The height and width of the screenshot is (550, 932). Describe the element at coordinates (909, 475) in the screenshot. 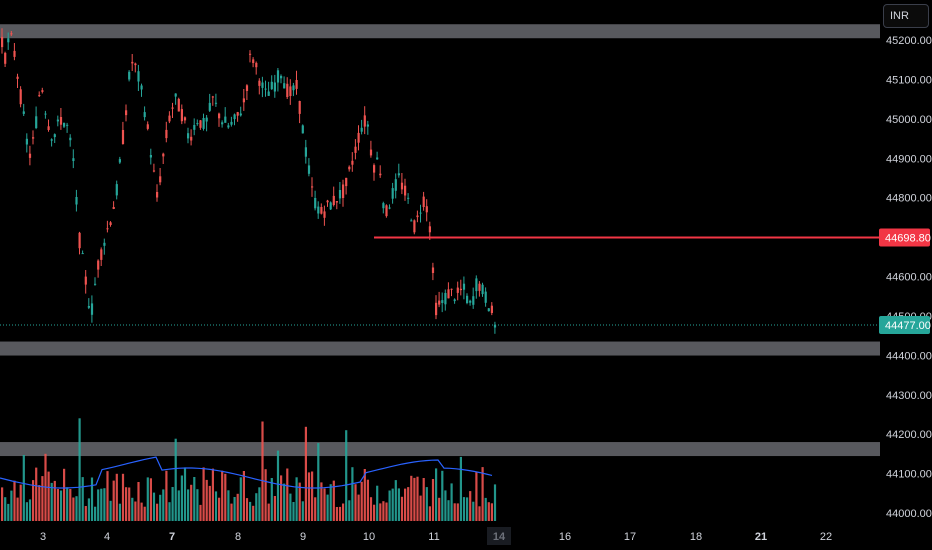

I see `price-tick-label: 44100.00` at that location.